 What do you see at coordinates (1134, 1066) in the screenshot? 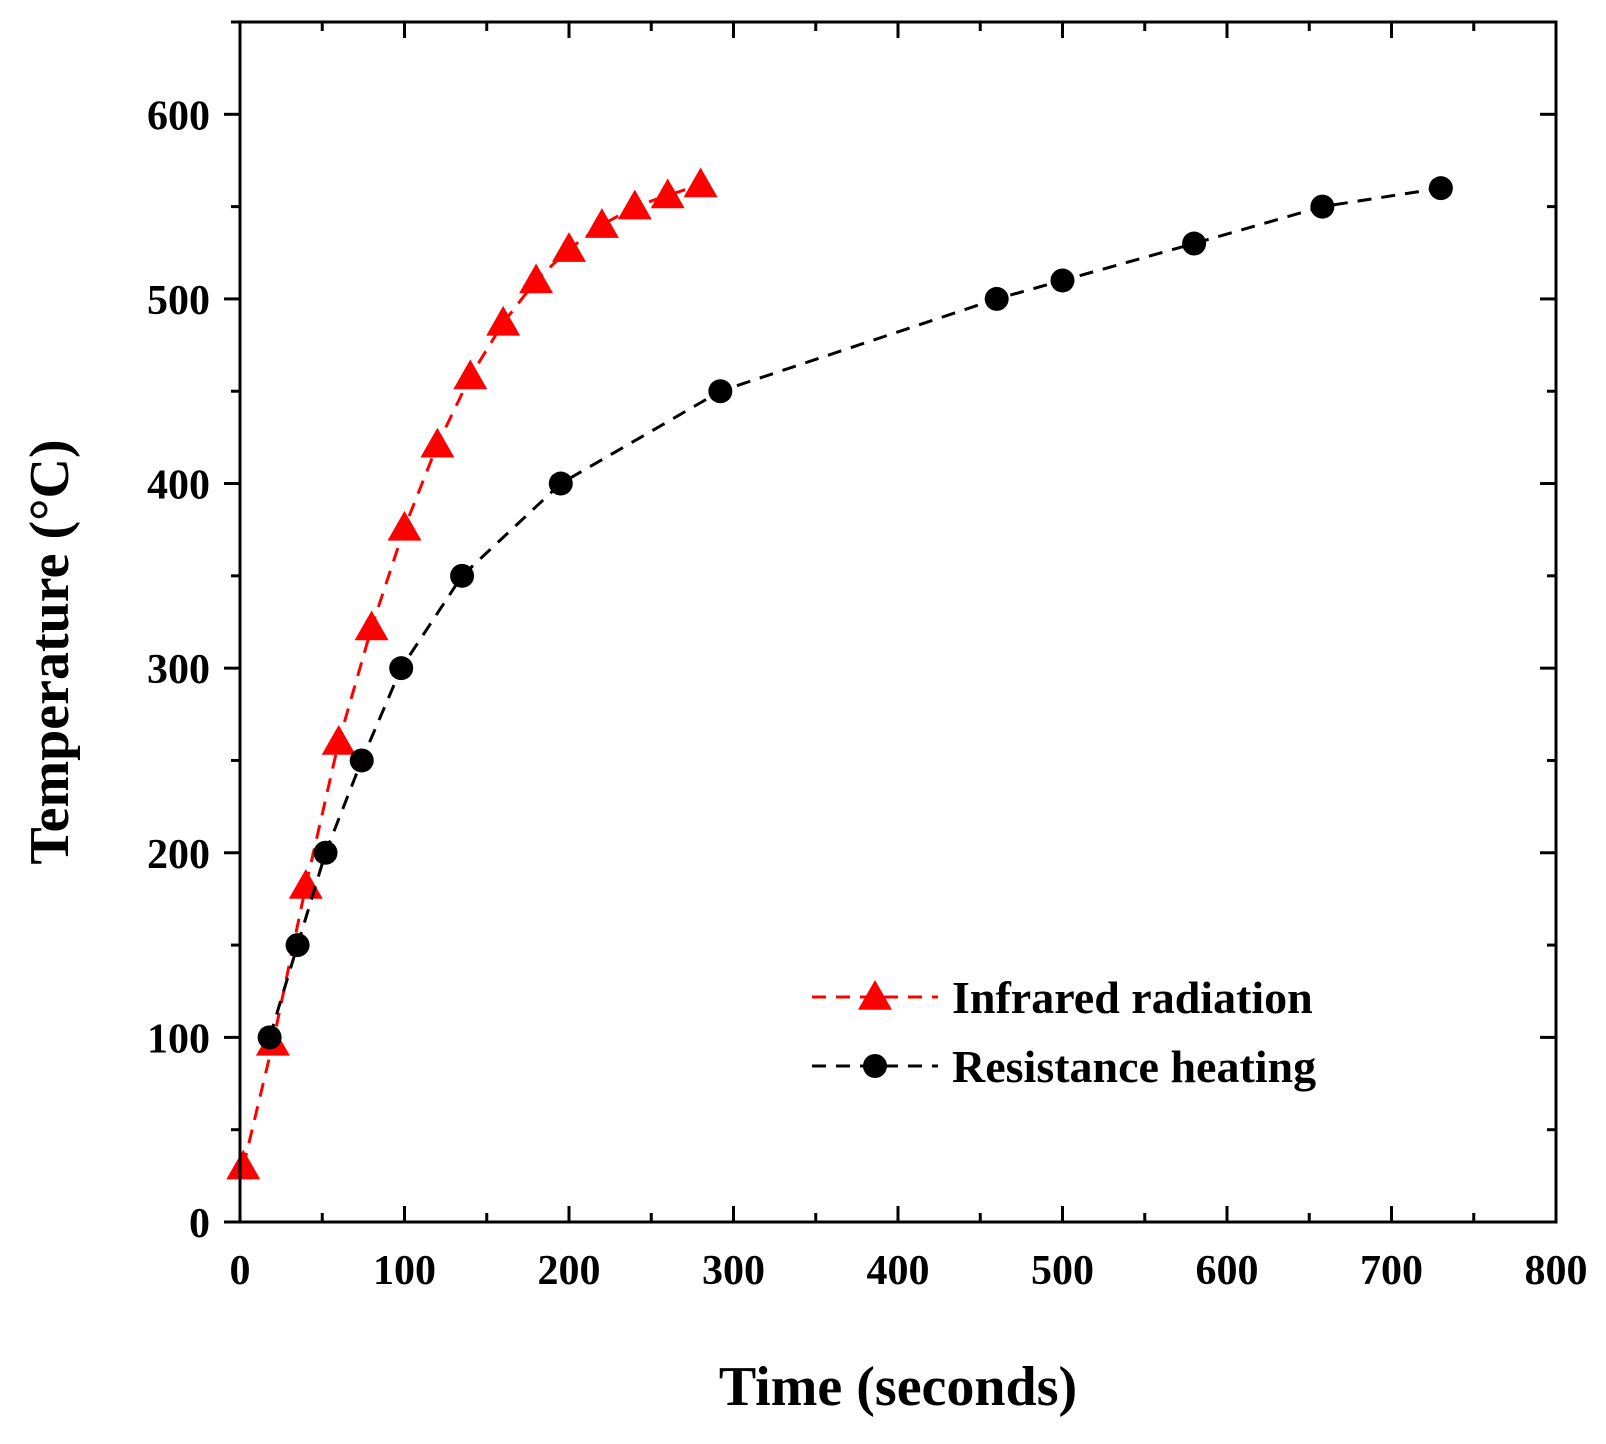
I see `legend-label-resistance: Resistance heating` at bounding box center [1134, 1066].